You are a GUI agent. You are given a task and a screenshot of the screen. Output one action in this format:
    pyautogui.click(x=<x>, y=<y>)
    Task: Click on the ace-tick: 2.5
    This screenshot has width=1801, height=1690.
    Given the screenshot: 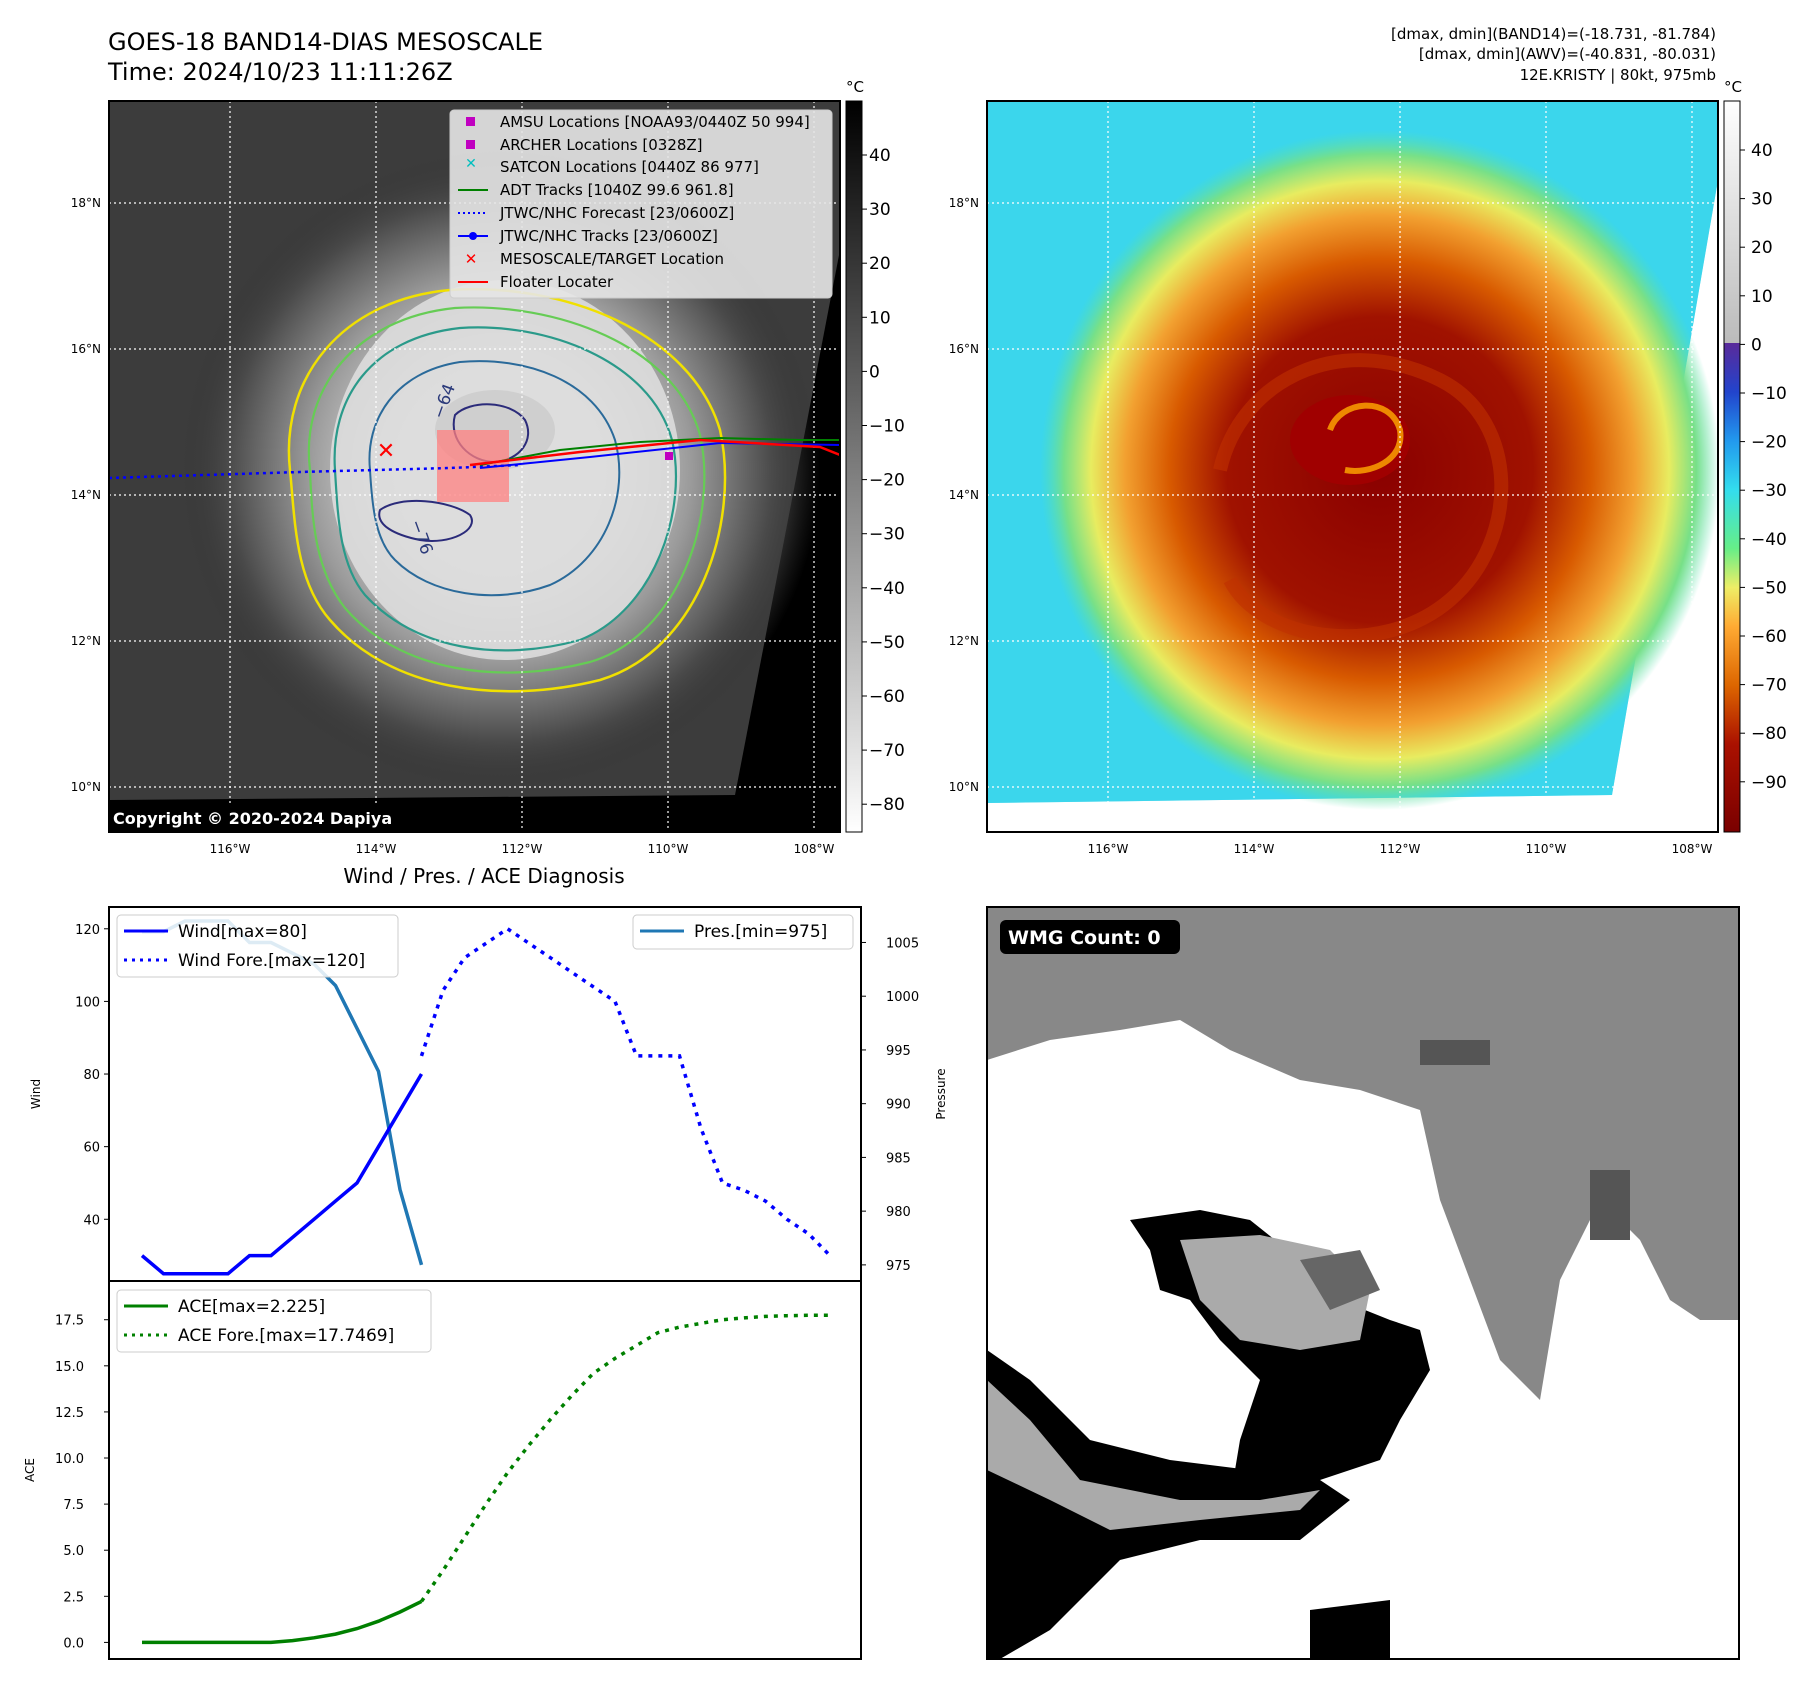 What is the action you would take?
    pyautogui.click(x=73, y=1597)
    